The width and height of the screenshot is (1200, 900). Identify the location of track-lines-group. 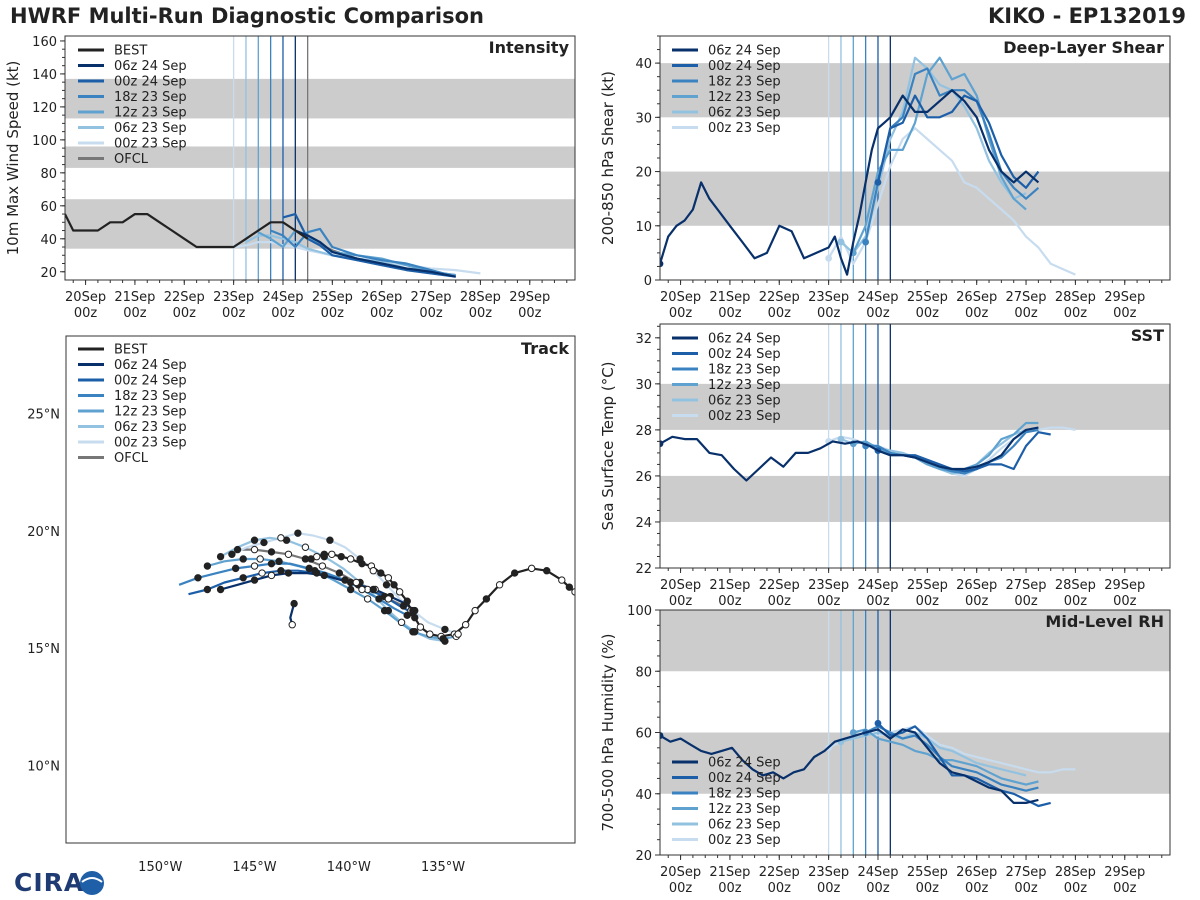
(376, 587).